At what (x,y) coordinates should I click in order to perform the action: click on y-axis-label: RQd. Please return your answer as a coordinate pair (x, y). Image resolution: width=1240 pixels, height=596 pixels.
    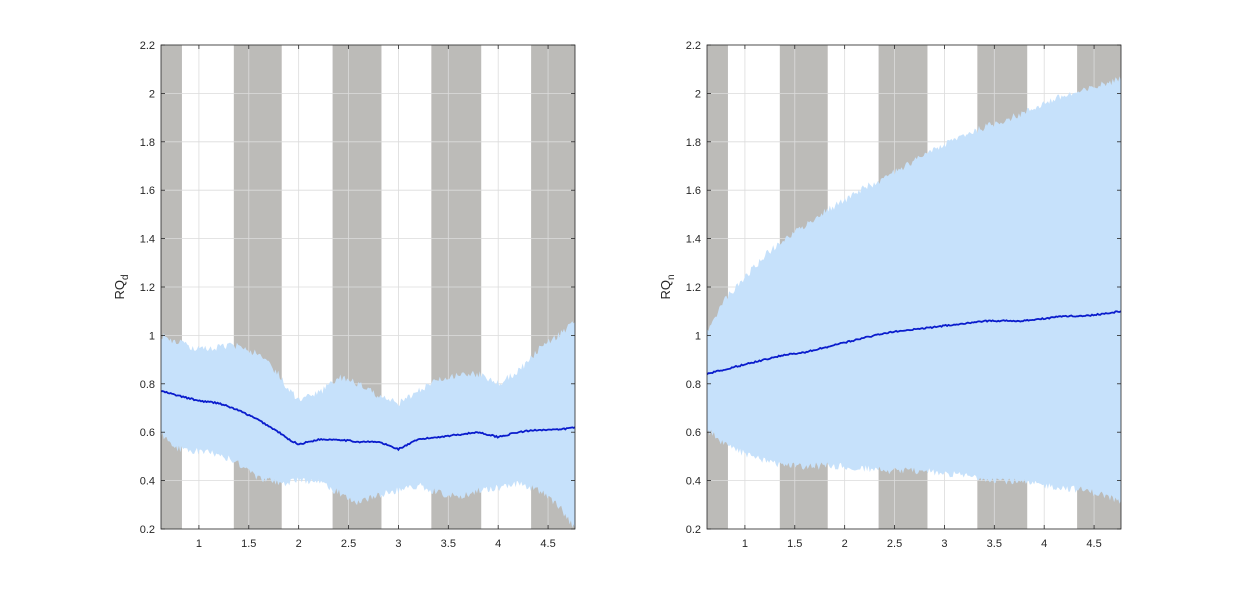
    Looking at the image, I should click on (121, 286).